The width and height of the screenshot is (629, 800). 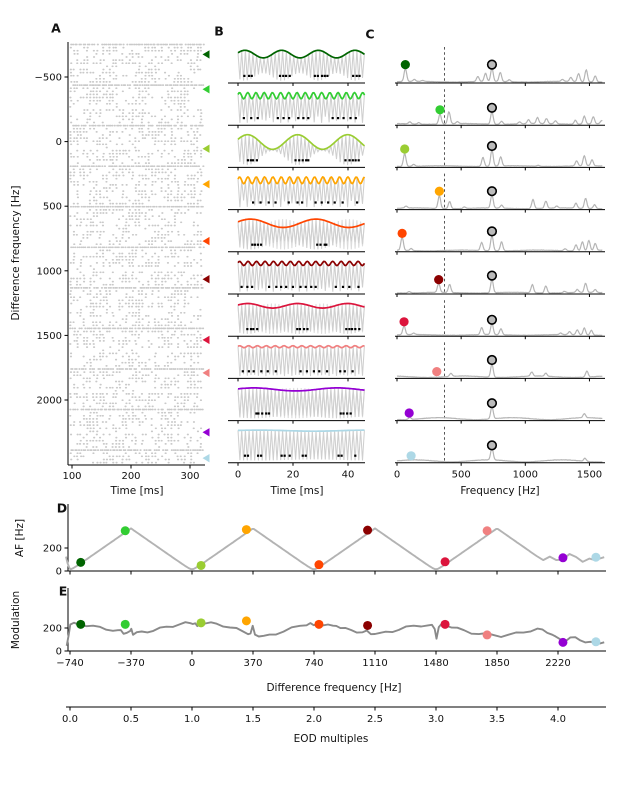 I want to click on power-spectrum-orangered, so click(x=499, y=243).